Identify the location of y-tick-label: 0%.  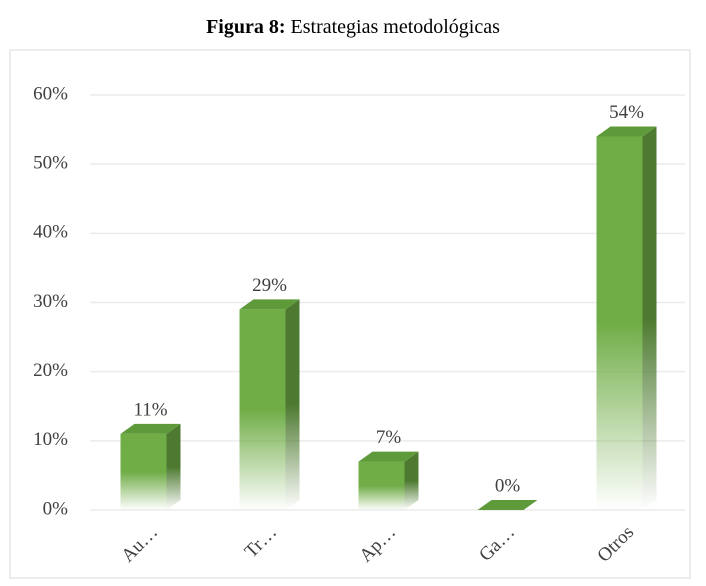
(56, 508).